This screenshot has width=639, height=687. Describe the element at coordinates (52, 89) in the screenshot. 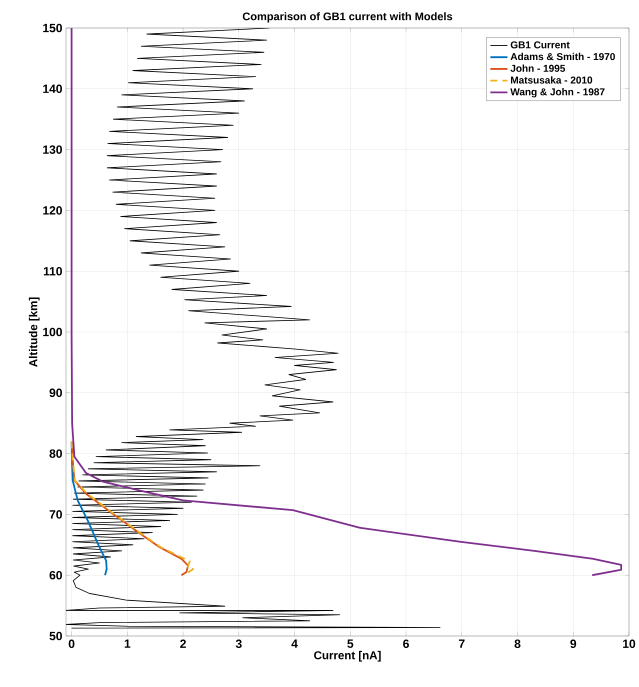

I see `y-tick-label: 140` at that location.